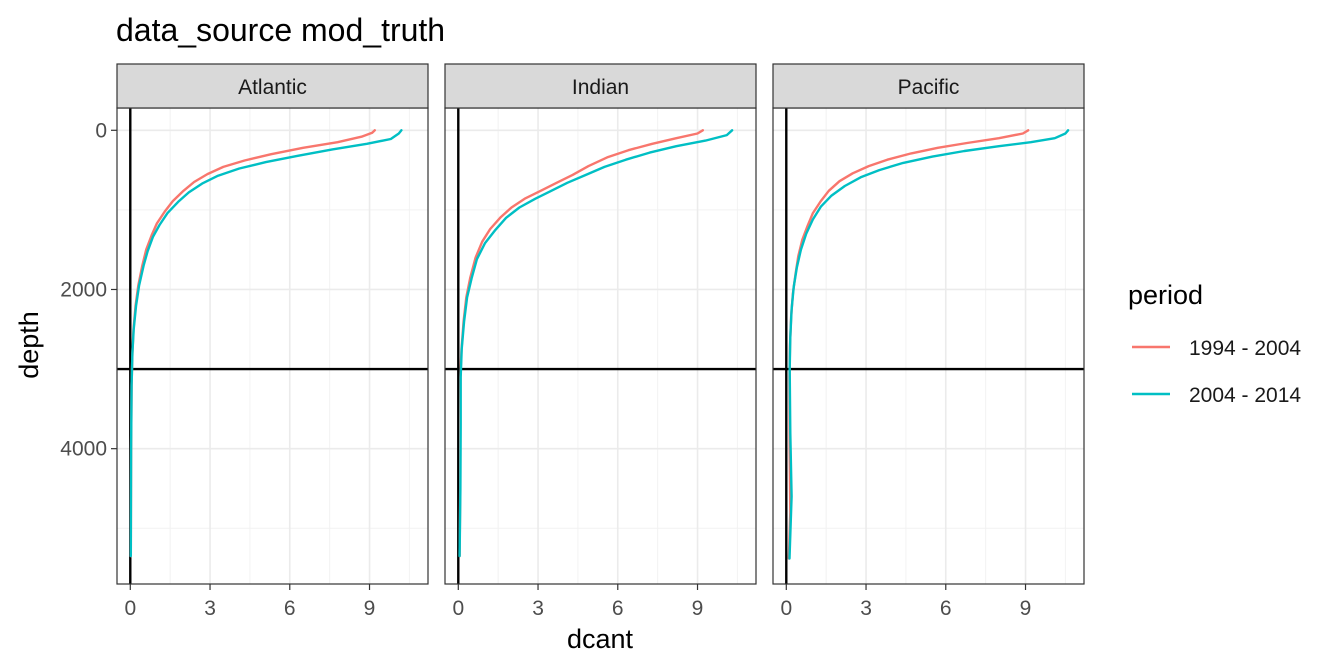 The width and height of the screenshot is (1344, 672). I want to click on y-tick-label: 2000, so click(83, 289).